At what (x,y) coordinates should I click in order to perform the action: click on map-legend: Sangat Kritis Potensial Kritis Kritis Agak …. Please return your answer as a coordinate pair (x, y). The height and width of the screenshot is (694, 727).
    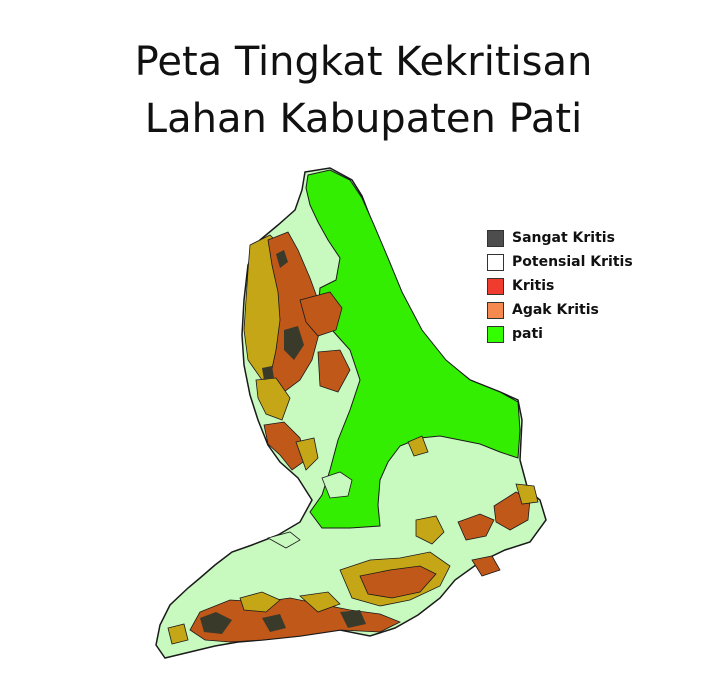
    Looking at the image, I should click on (560, 286).